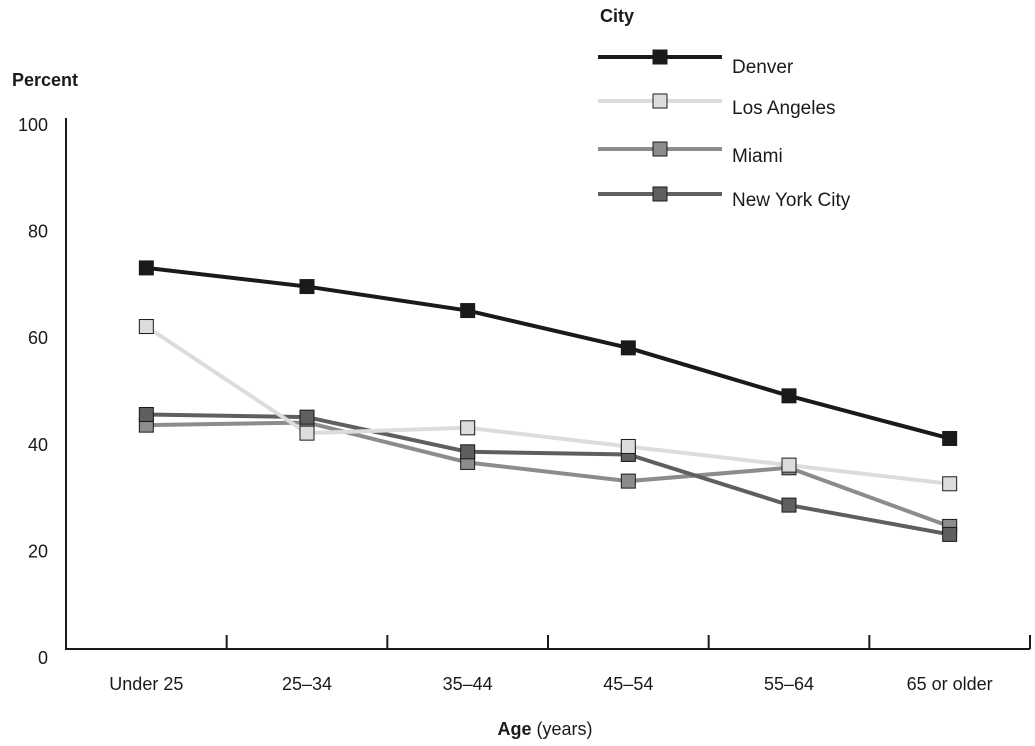 The width and height of the screenshot is (1035, 746). I want to click on x-tick-label: 25–34, so click(307, 684).